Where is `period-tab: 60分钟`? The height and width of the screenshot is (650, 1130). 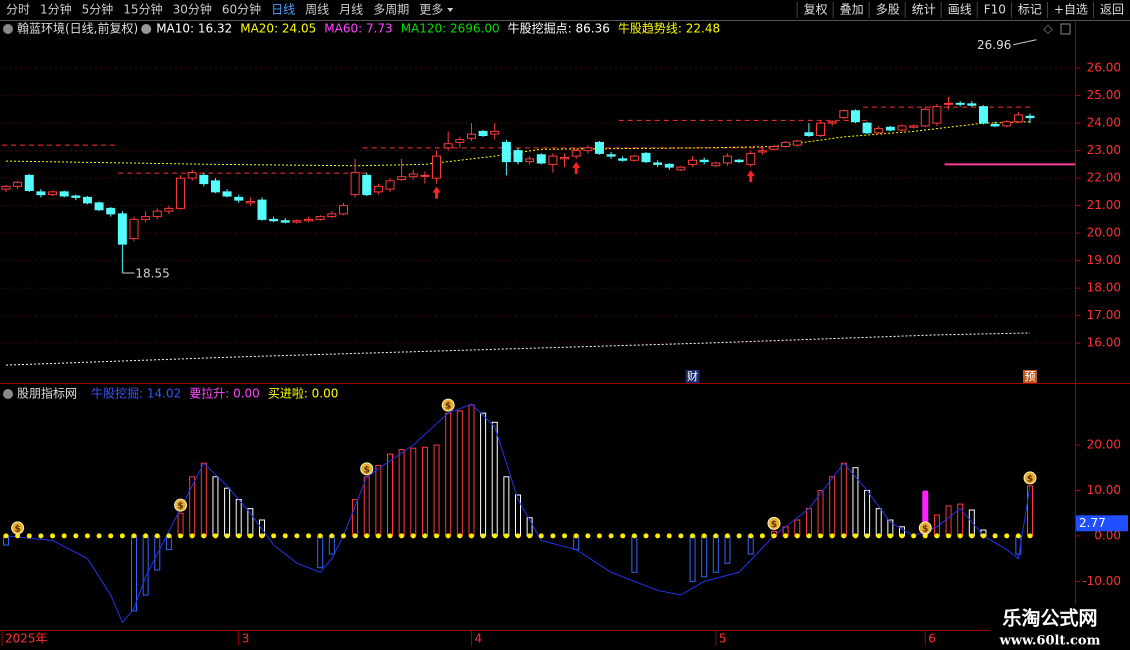
period-tab: 60分钟 is located at coordinates (241, 9).